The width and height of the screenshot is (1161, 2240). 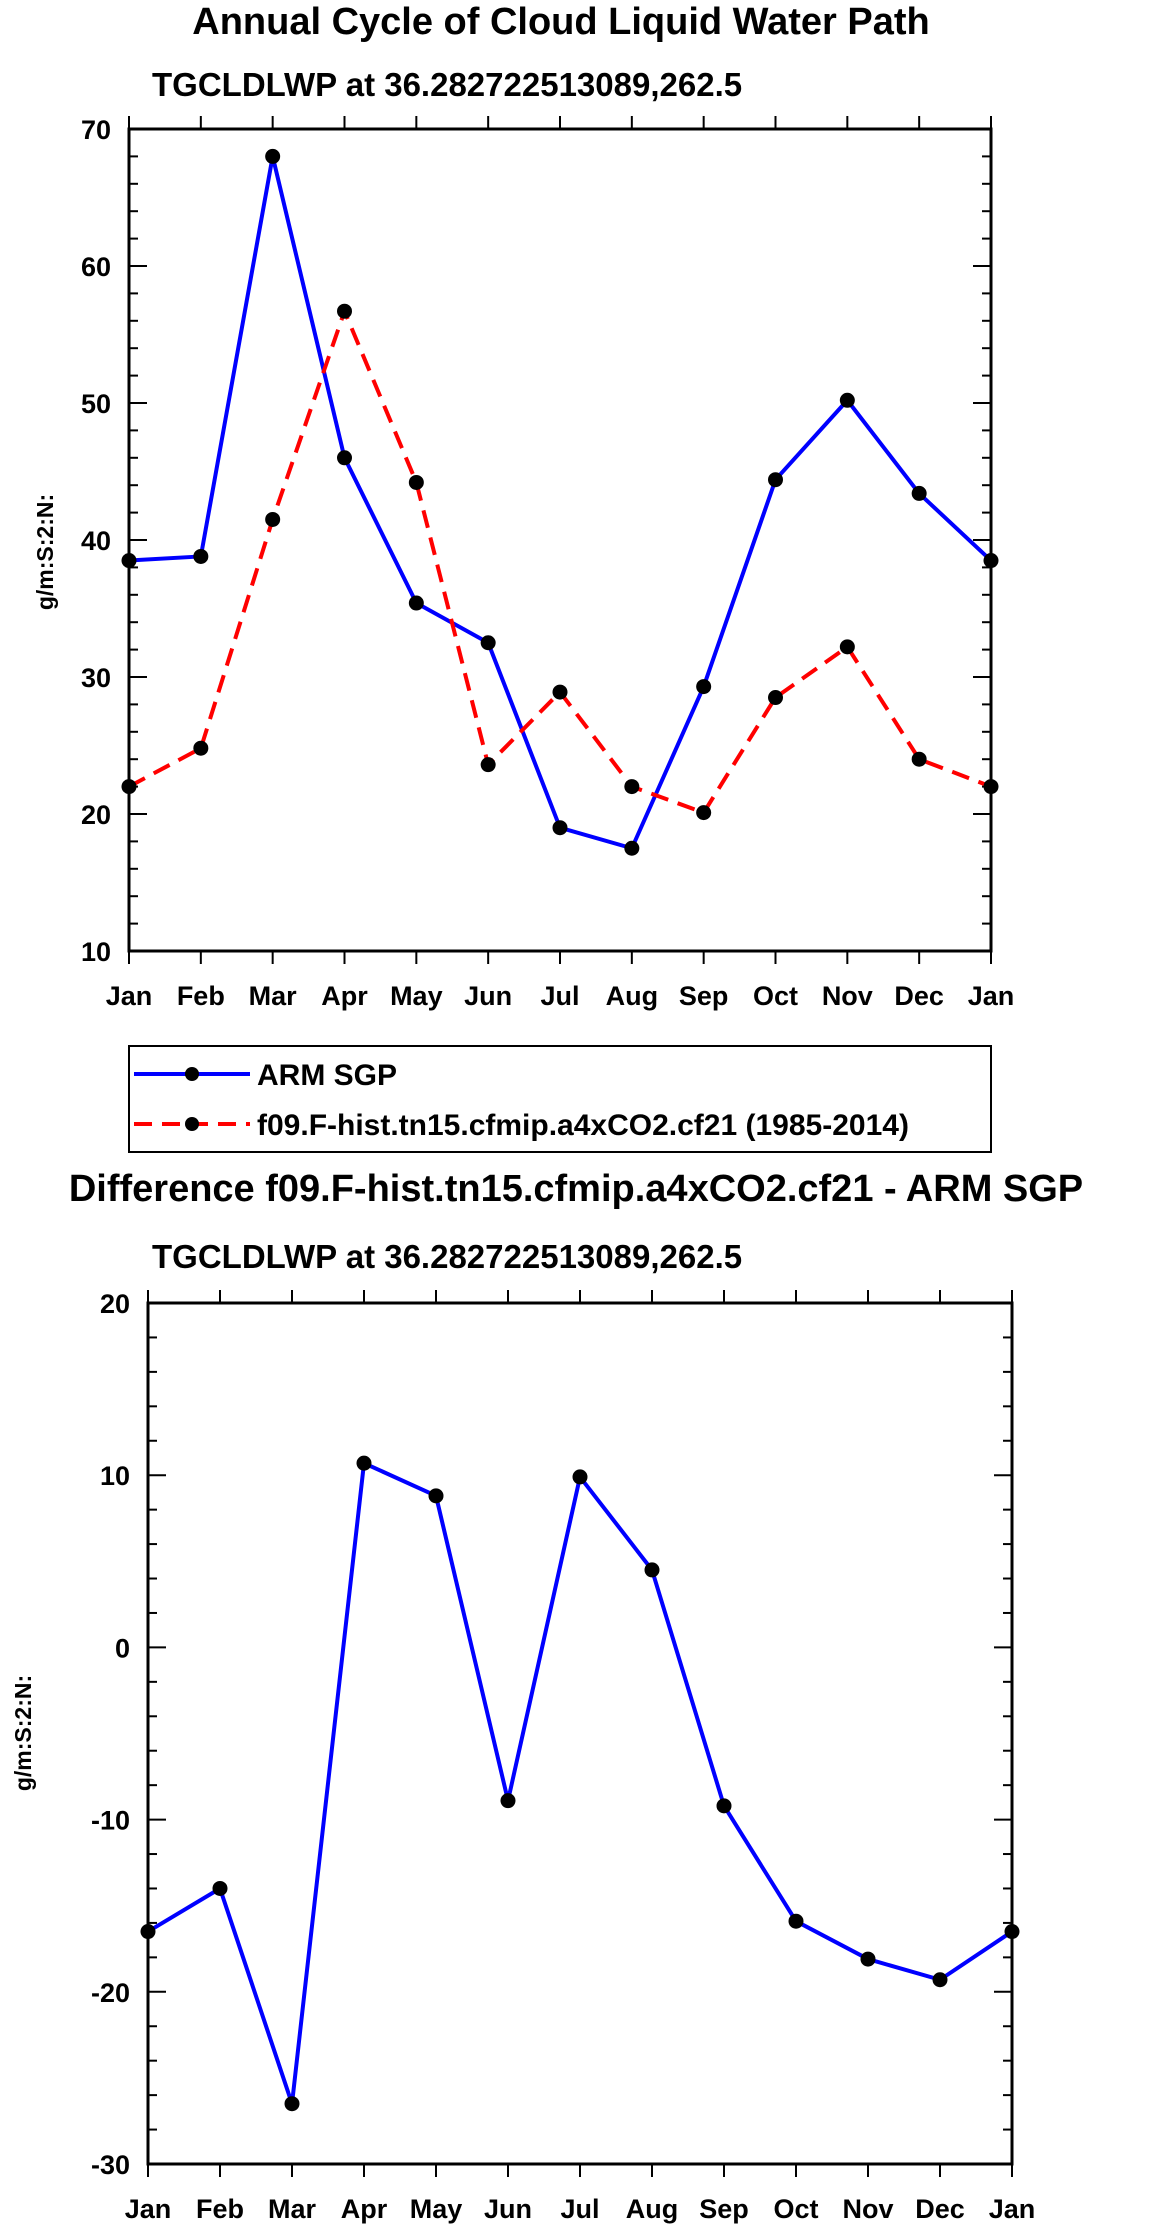 What do you see at coordinates (96, 678) in the screenshot?
I see `chart0-ytick-label: 30` at bounding box center [96, 678].